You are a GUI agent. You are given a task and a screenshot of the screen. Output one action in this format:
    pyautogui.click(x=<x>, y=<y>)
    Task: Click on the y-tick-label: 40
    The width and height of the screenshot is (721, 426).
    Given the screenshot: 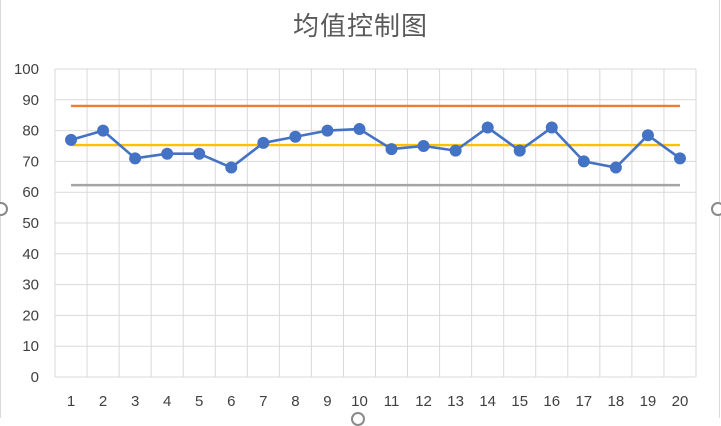 What is the action you would take?
    pyautogui.click(x=30, y=254)
    